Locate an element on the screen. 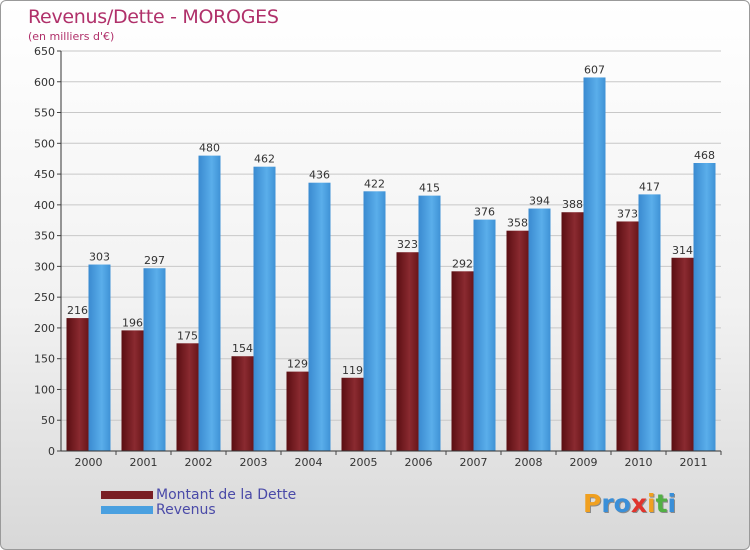 The height and width of the screenshot is (550, 750). data-label-dette: 292 is located at coordinates (462, 263).